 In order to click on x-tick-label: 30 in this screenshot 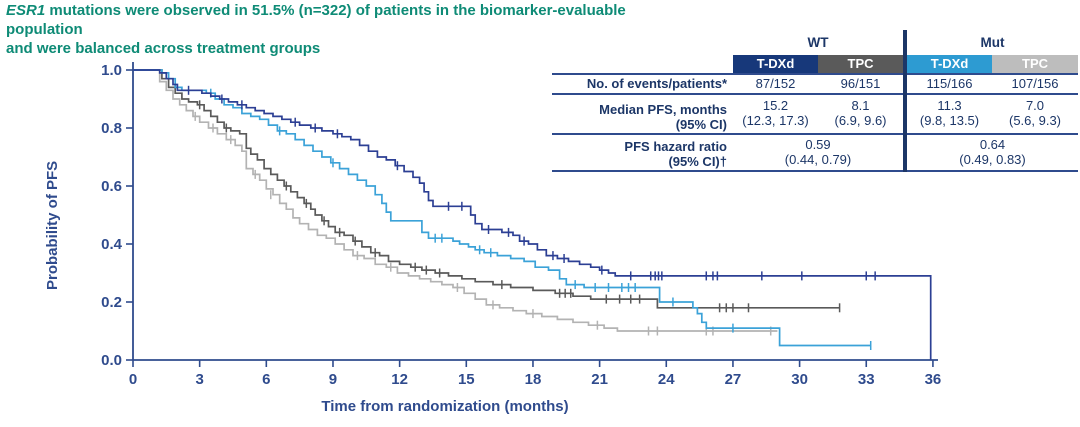, I will do `click(799, 379)`.